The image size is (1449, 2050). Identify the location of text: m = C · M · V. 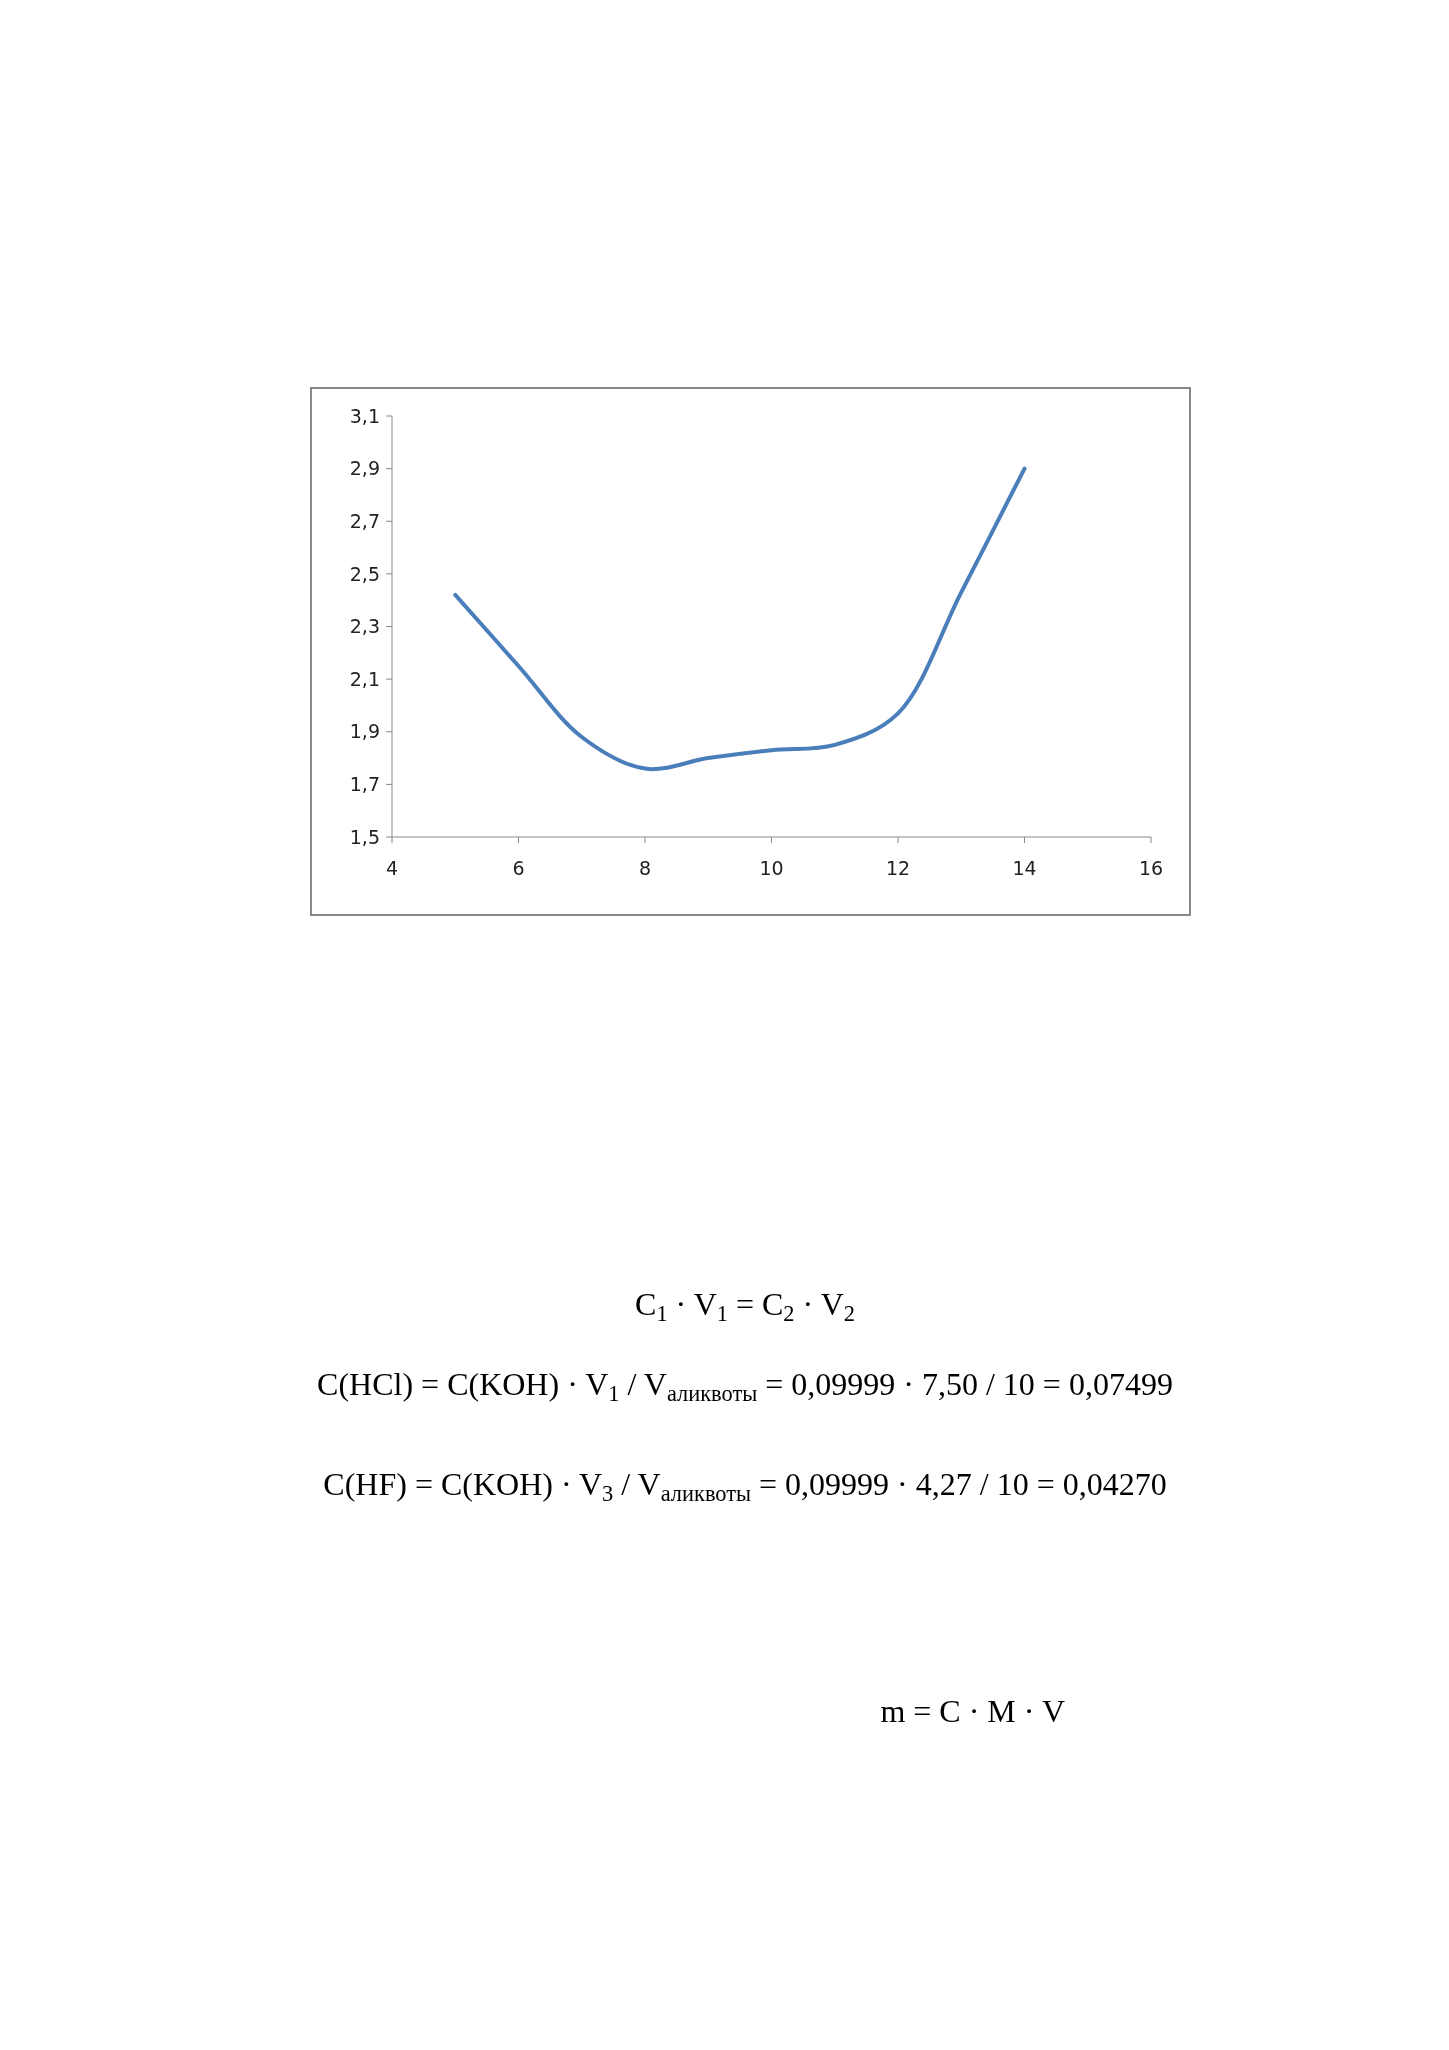
(972, 1711).